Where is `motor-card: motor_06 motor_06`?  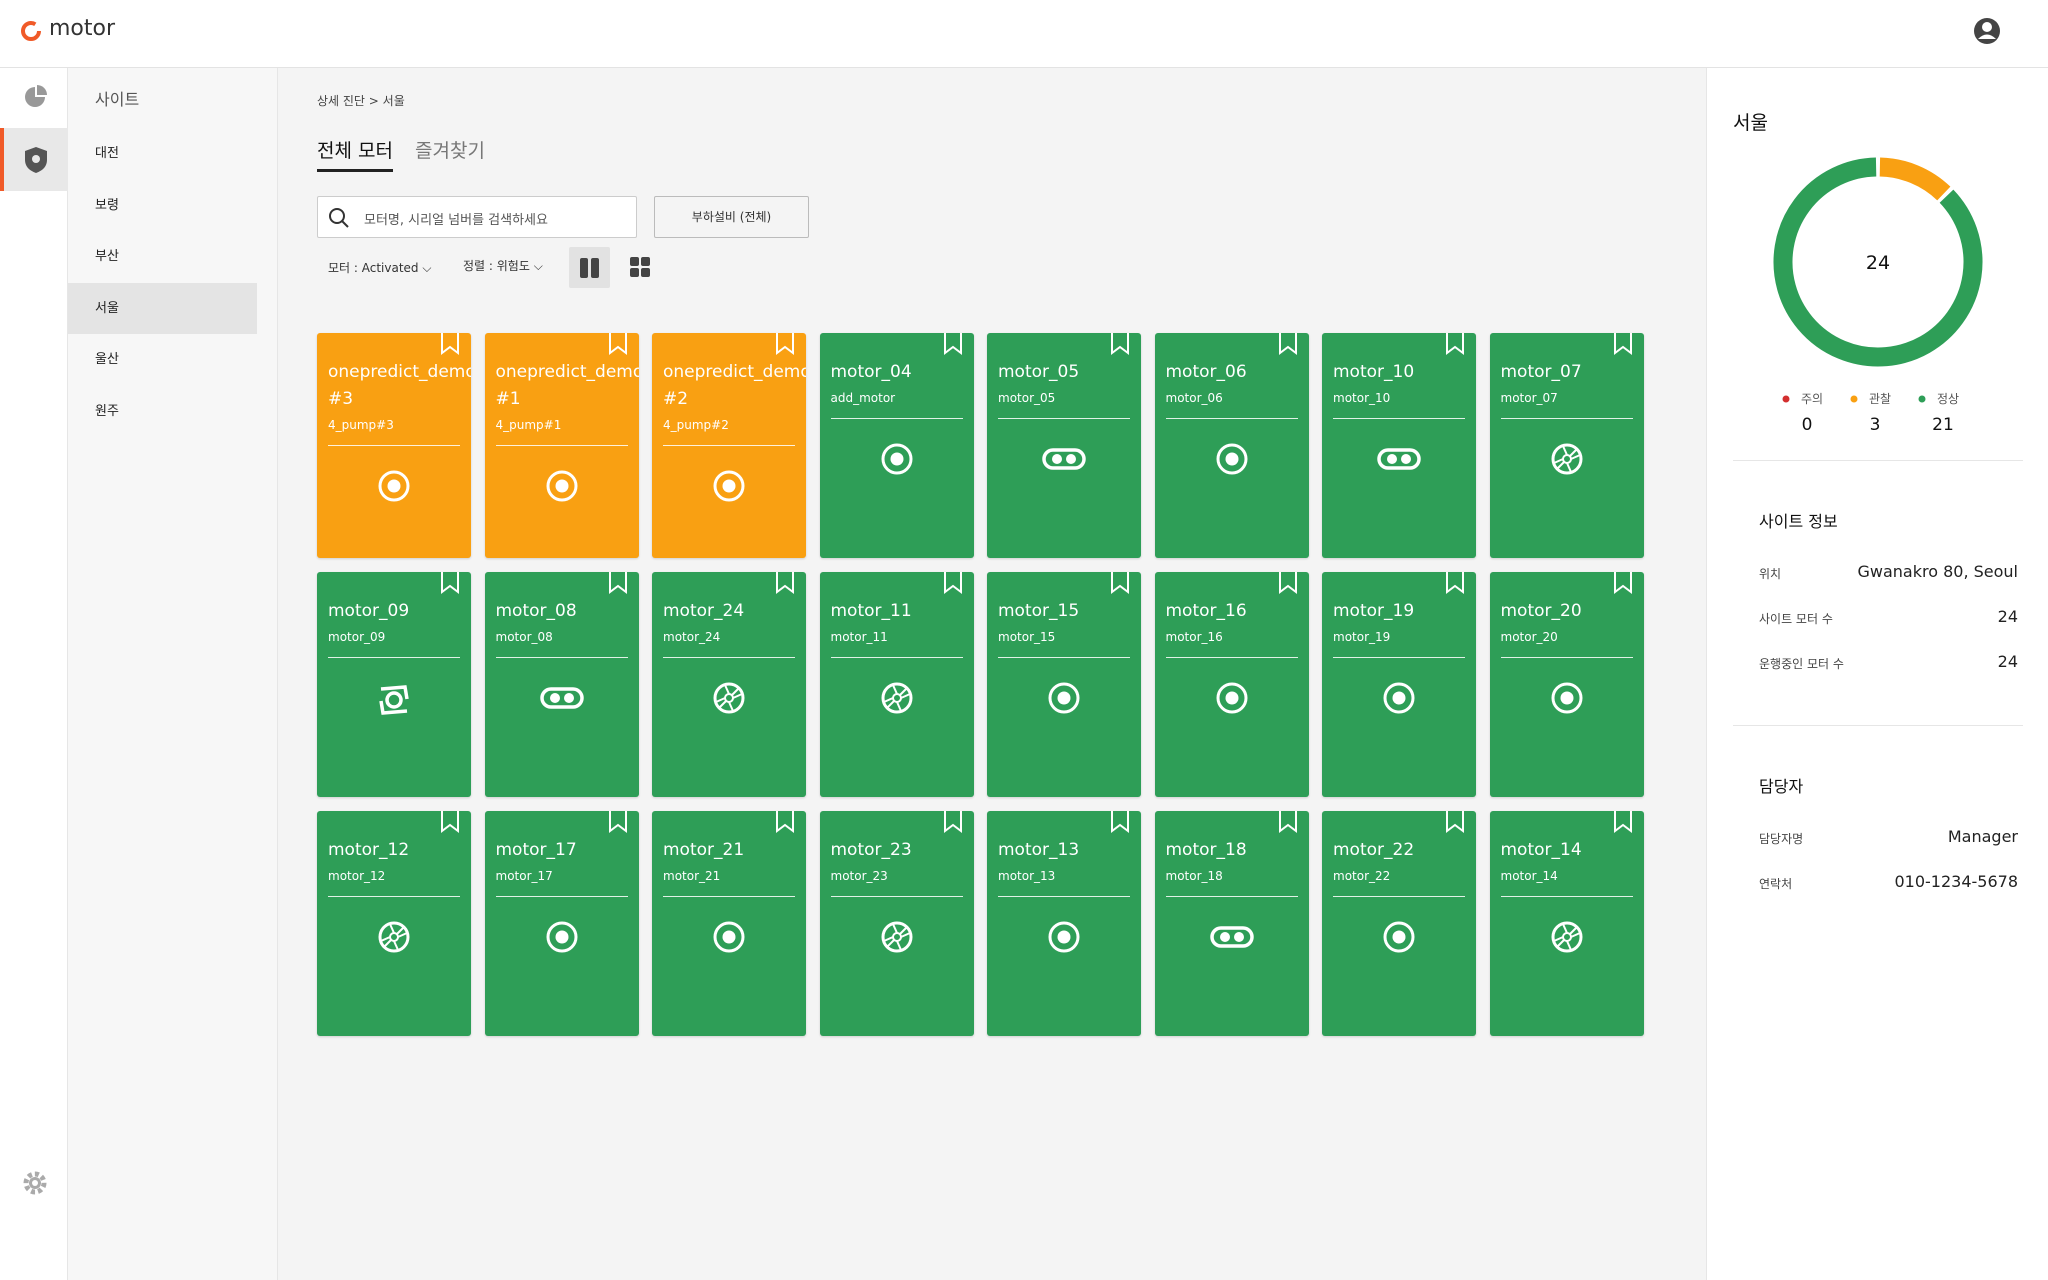 motor-card: motor_06 motor_06 is located at coordinates (1231, 445).